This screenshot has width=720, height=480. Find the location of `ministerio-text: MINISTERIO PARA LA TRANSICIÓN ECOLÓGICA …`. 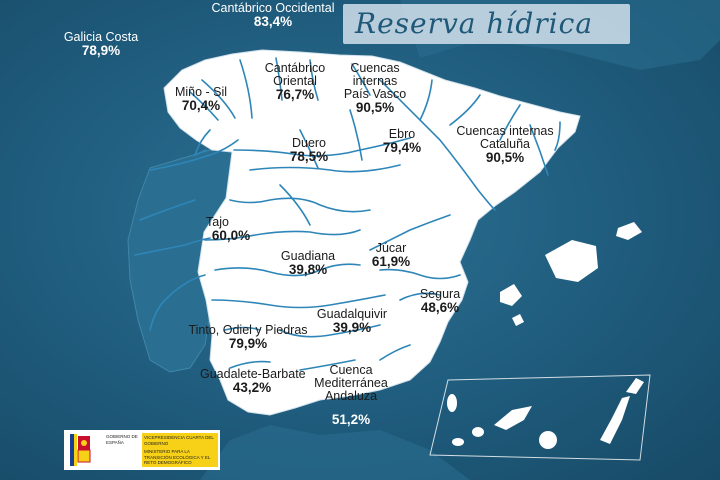

ministerio-text: MINISTERIO PARA LA TRANSICIÓN ECOLÓGICA … is located at coordinates (177, 457).